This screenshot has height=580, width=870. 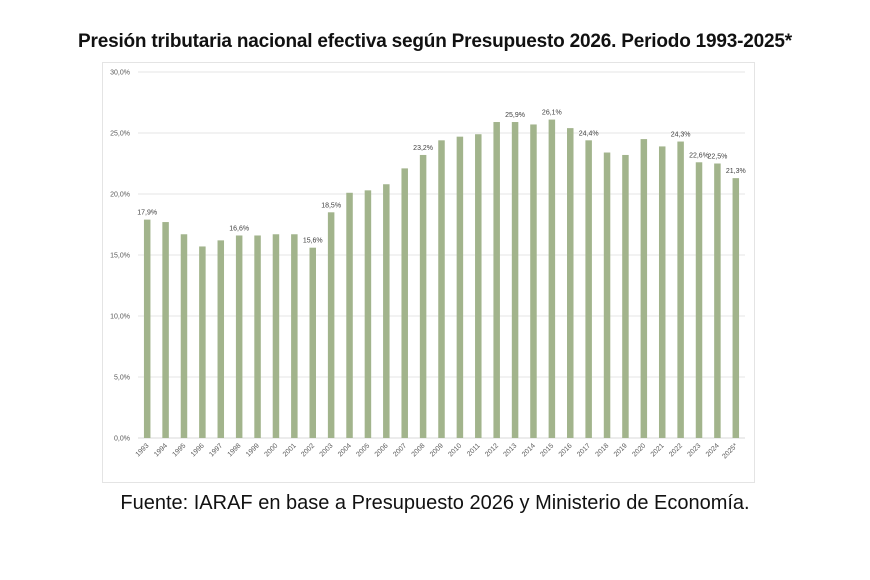 What do you see at coordinates (122, 378) in the screenshot?
I see `y-tick-label: 5,0%` at bounding box center [122, 378].